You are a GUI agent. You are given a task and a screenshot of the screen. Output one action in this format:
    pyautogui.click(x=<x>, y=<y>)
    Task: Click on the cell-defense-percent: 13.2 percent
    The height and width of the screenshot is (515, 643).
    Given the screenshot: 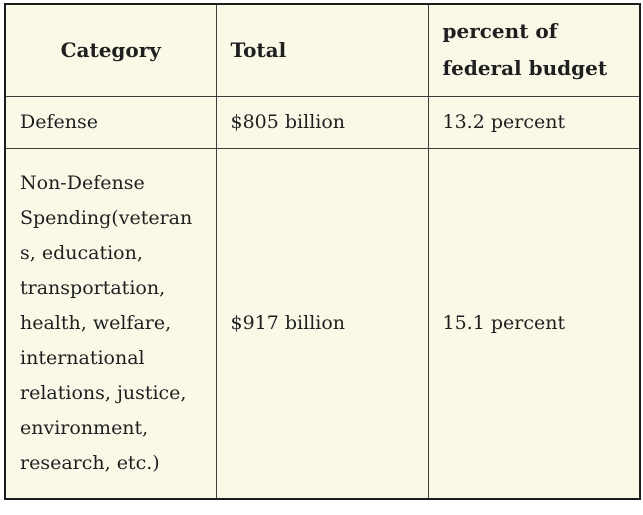 What is the action you would take?
    pyautogui.click(x=534, y=122)
    